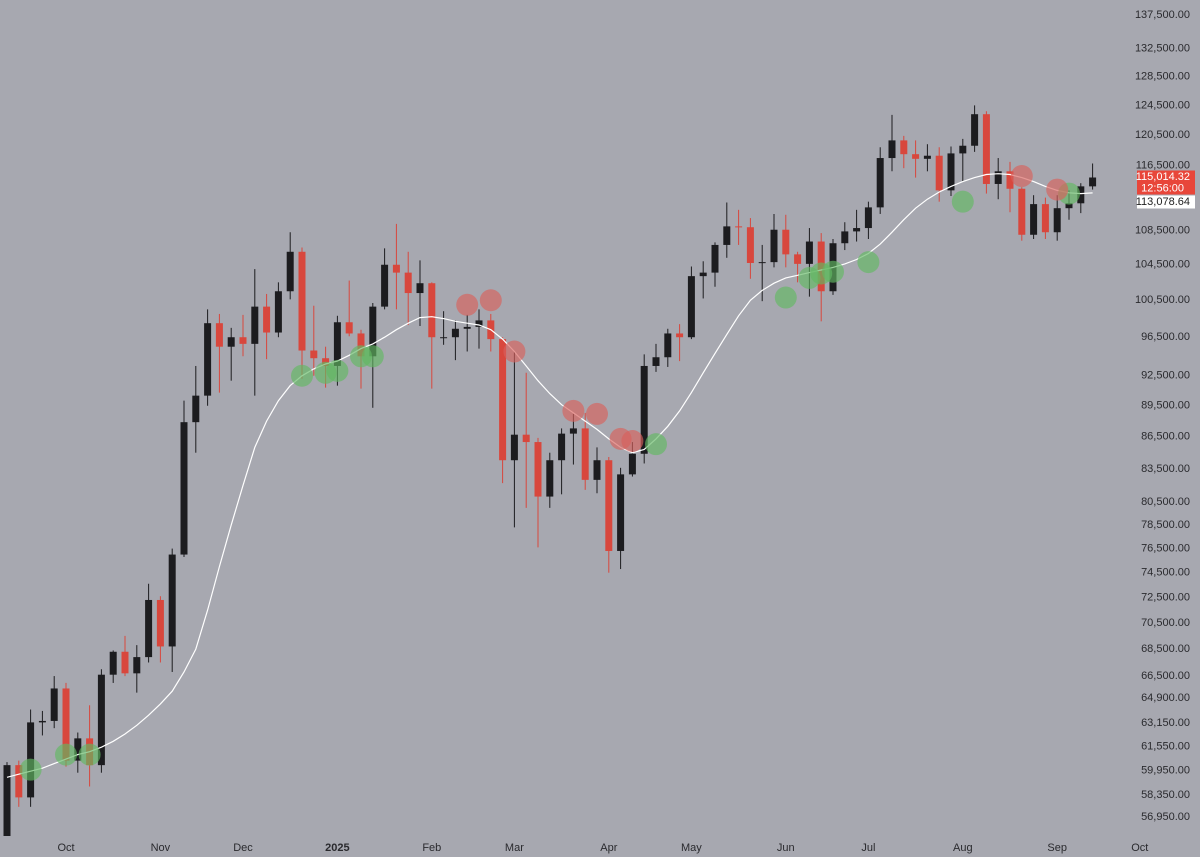  I want to click on y-tick-label: 64,900.00, so click(1165, 698).